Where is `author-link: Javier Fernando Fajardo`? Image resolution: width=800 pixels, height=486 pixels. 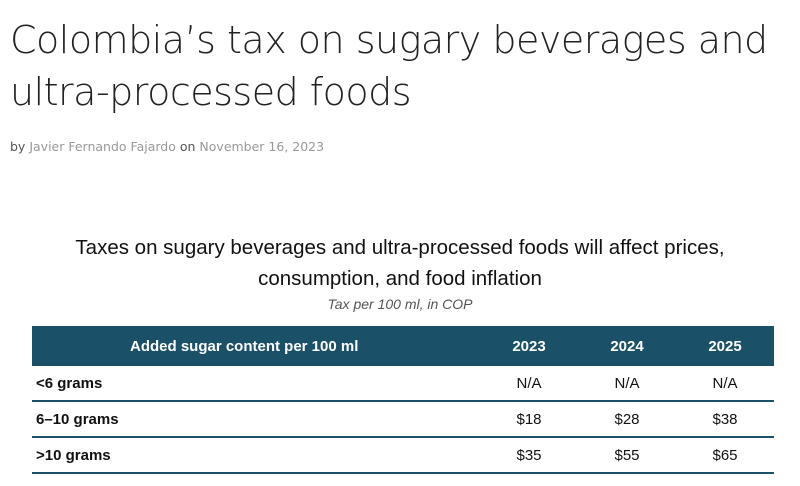
author-link: Javier Fernando Fajardo is located at coordinates (102, 146).